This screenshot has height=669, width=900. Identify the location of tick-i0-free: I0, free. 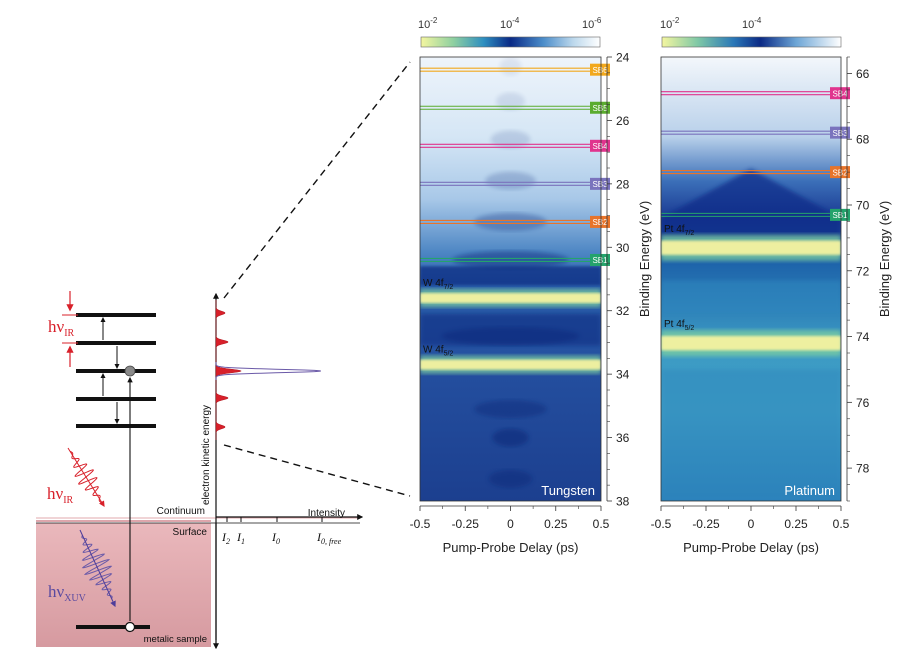
(329, 538).